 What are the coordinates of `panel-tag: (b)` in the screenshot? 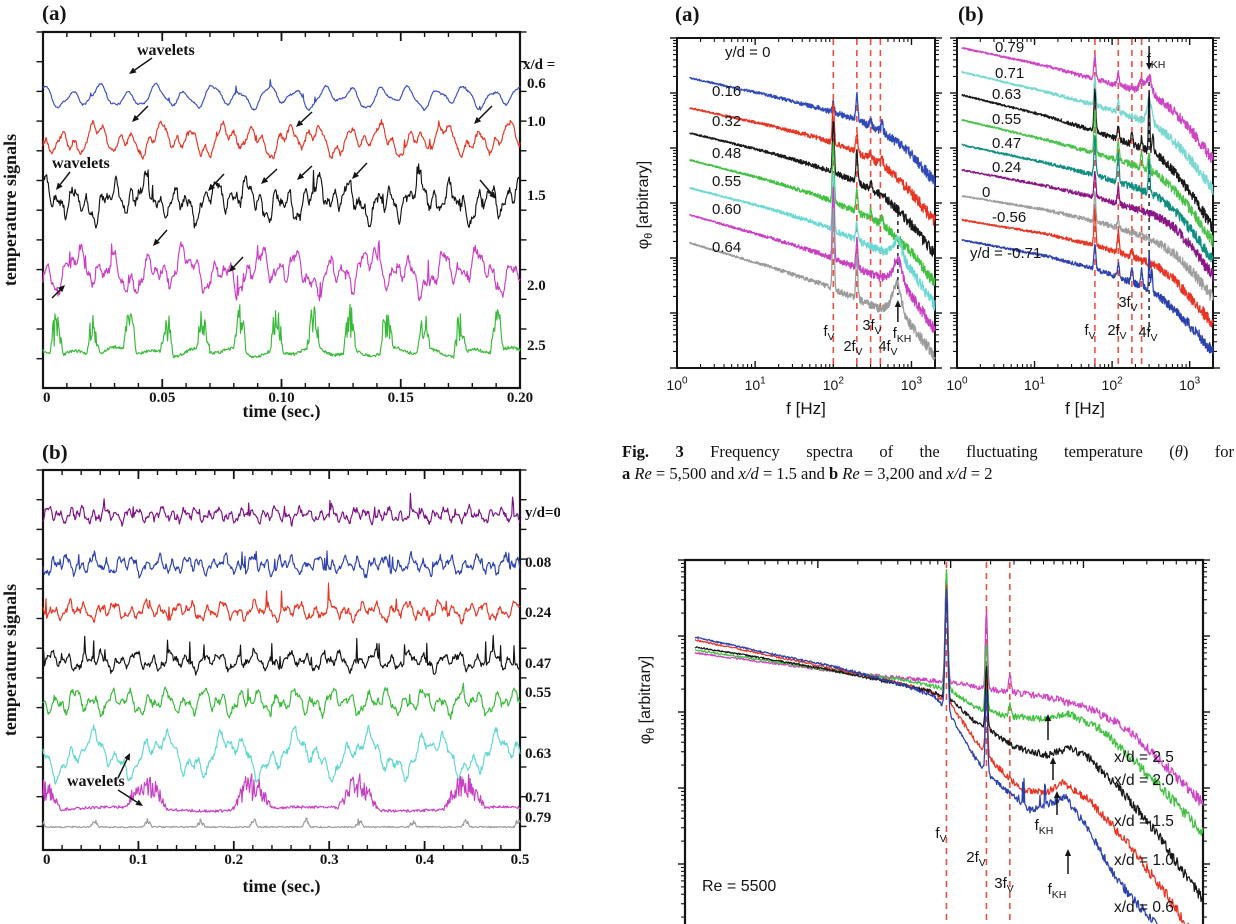 It's located at (971, 14).